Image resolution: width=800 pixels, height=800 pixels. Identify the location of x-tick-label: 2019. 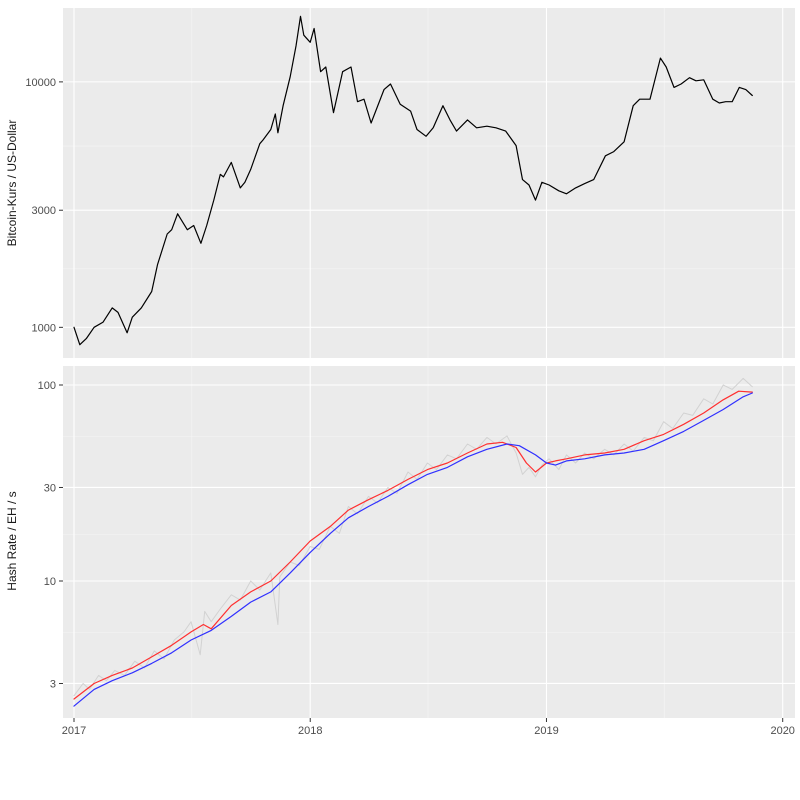
(546, 731).